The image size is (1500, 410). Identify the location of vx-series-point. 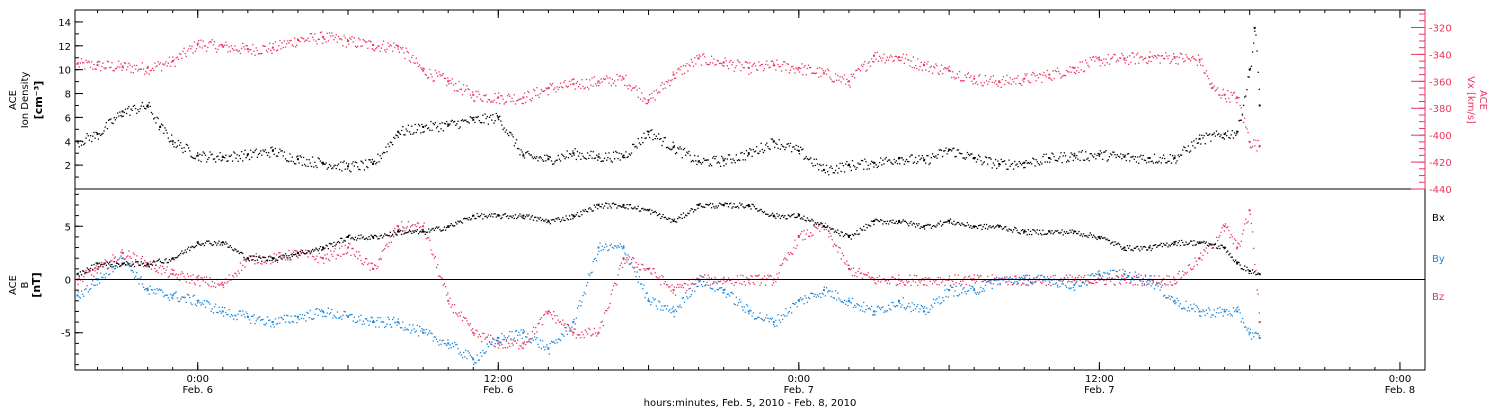
(773, 65).